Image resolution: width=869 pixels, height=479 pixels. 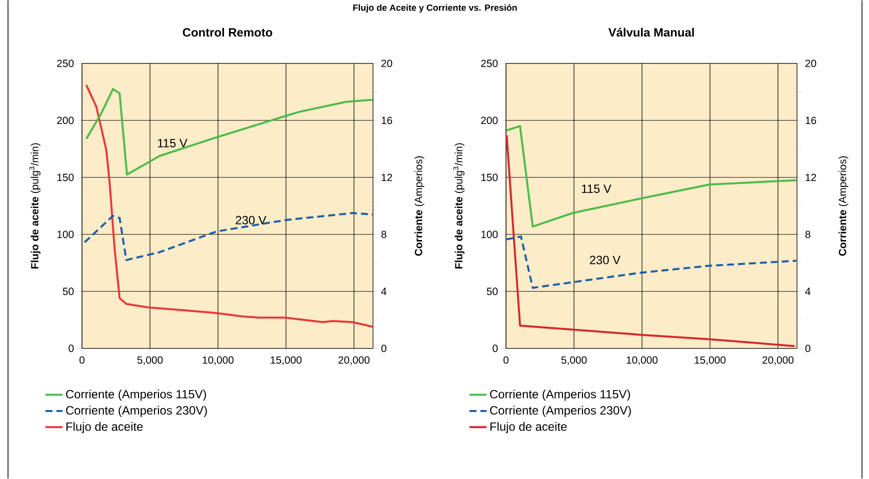 What do you see at coordinates (227, 32) in the screenshot?
I see `chart-title: Control Remoto` at bounding box center [227, 32].